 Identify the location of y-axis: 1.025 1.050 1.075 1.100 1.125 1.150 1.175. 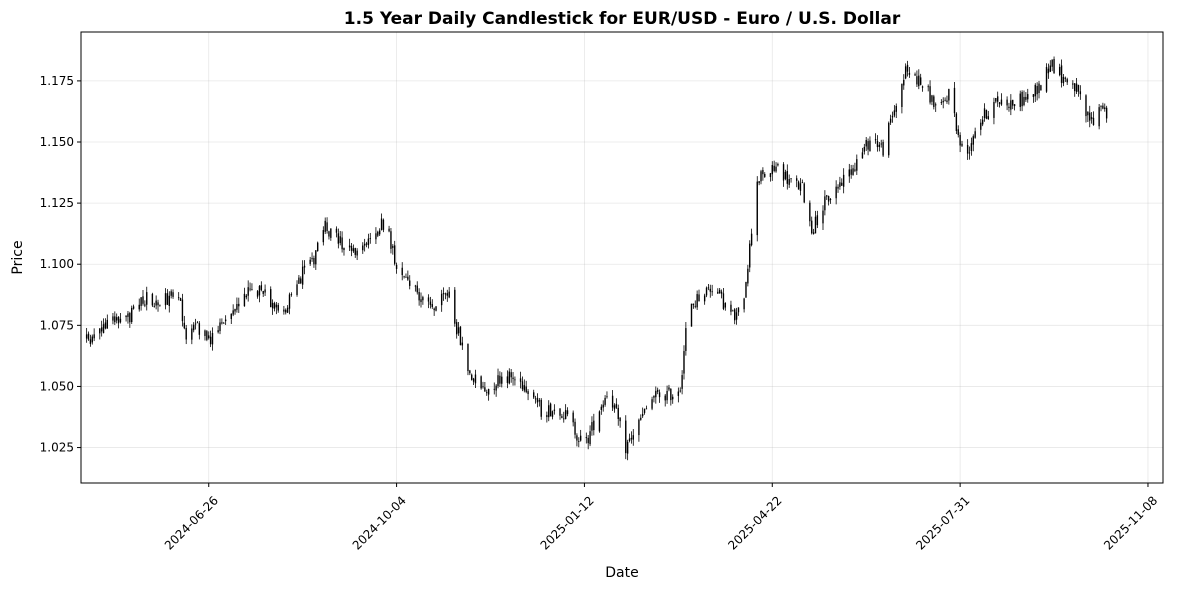
(60, 264).